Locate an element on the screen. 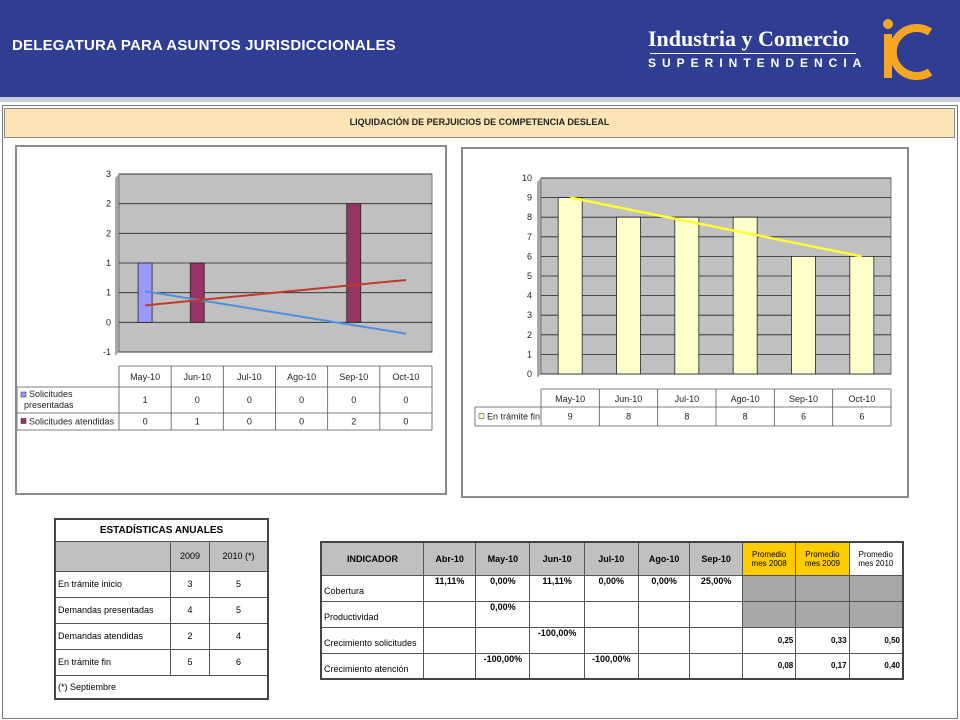 Image resolution: width=960 pixels, height=720 pixels. month-header: Abr-10 is located at coordinates (449, 558).